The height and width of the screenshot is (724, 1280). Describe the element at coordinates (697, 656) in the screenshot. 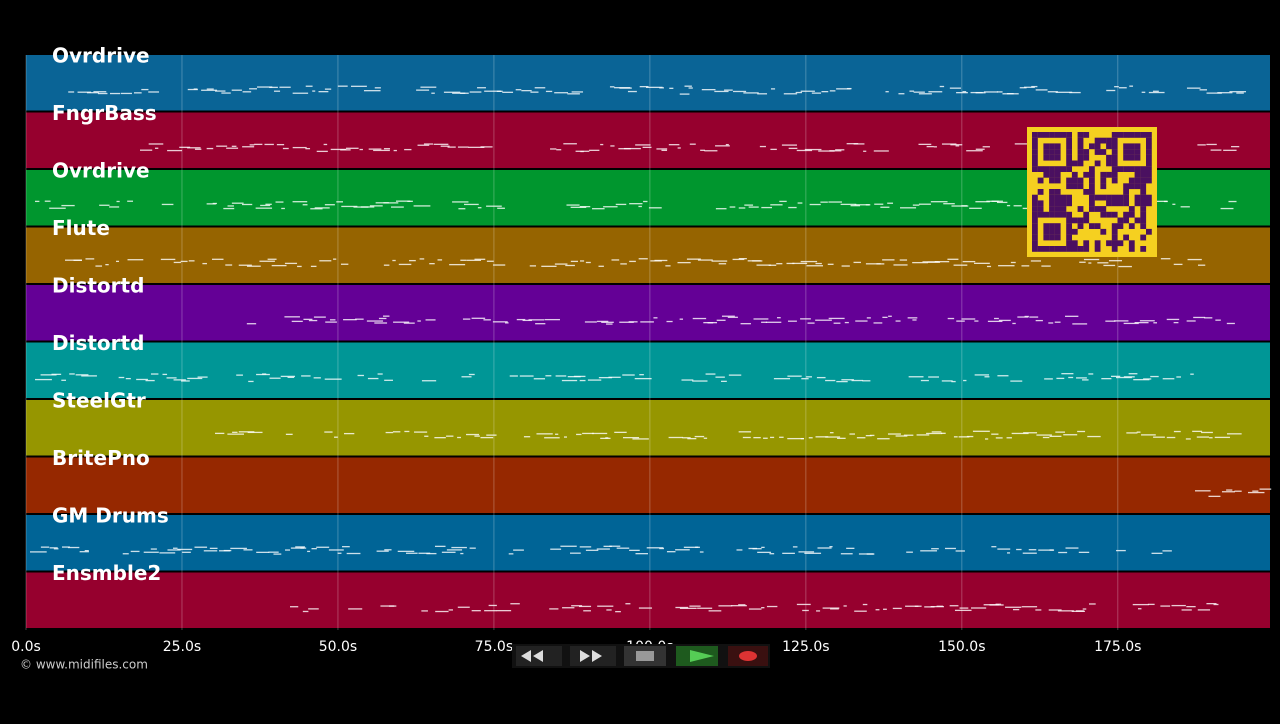

I see `play-button` at that location.